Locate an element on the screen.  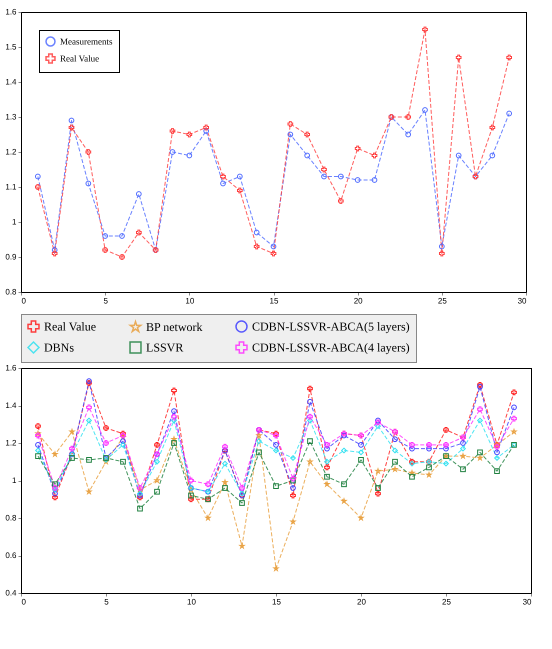
y-tick-label: 1.6 is located at coordinates (11, 368).